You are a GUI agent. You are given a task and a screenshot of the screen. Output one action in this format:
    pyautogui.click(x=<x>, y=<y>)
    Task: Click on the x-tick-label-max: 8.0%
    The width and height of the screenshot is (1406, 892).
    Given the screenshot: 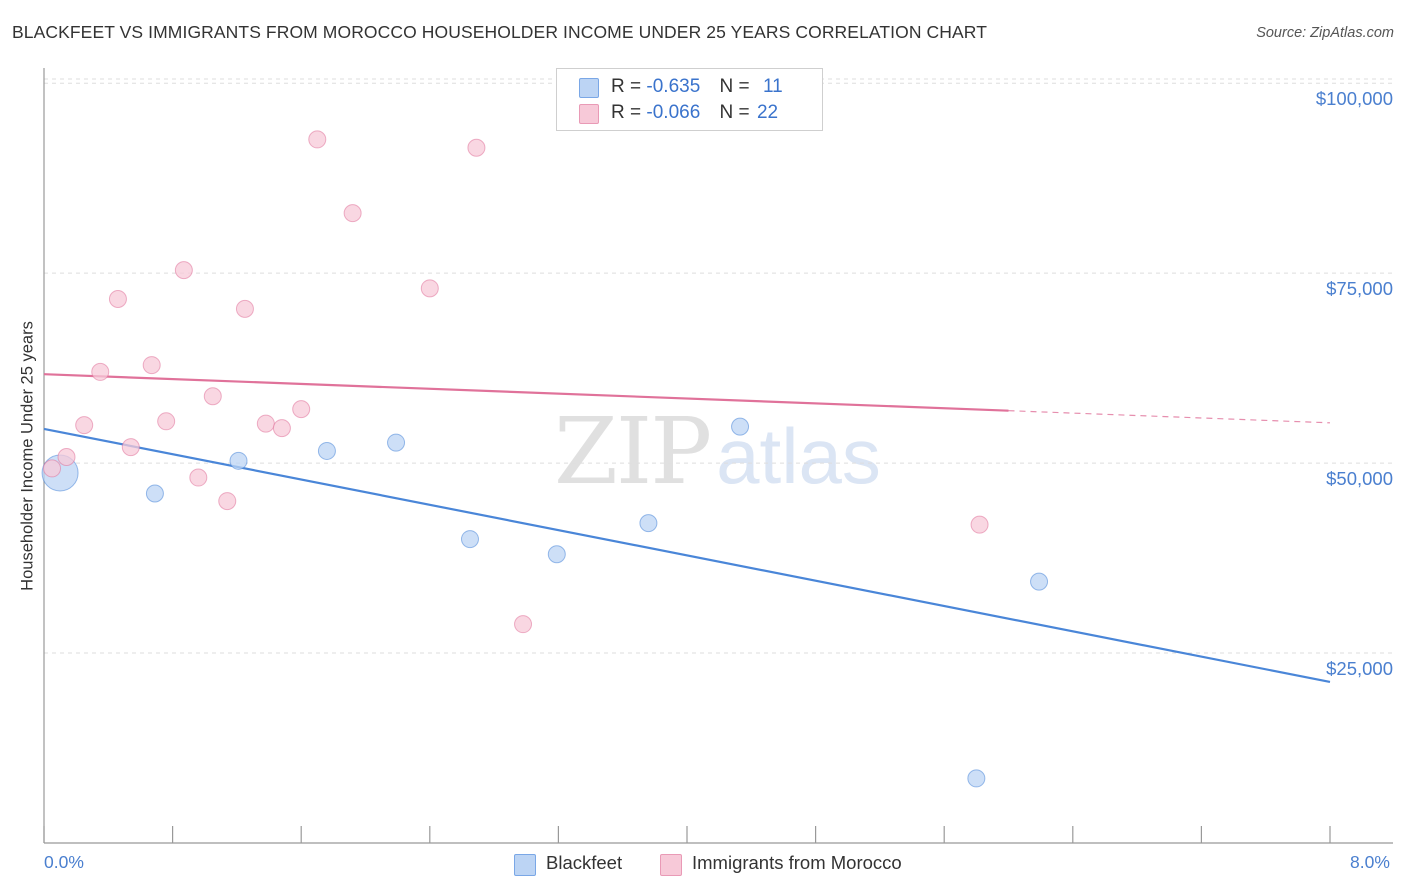 What is the action you would take?
    pyautogui.click(x=1370, y=862)
    